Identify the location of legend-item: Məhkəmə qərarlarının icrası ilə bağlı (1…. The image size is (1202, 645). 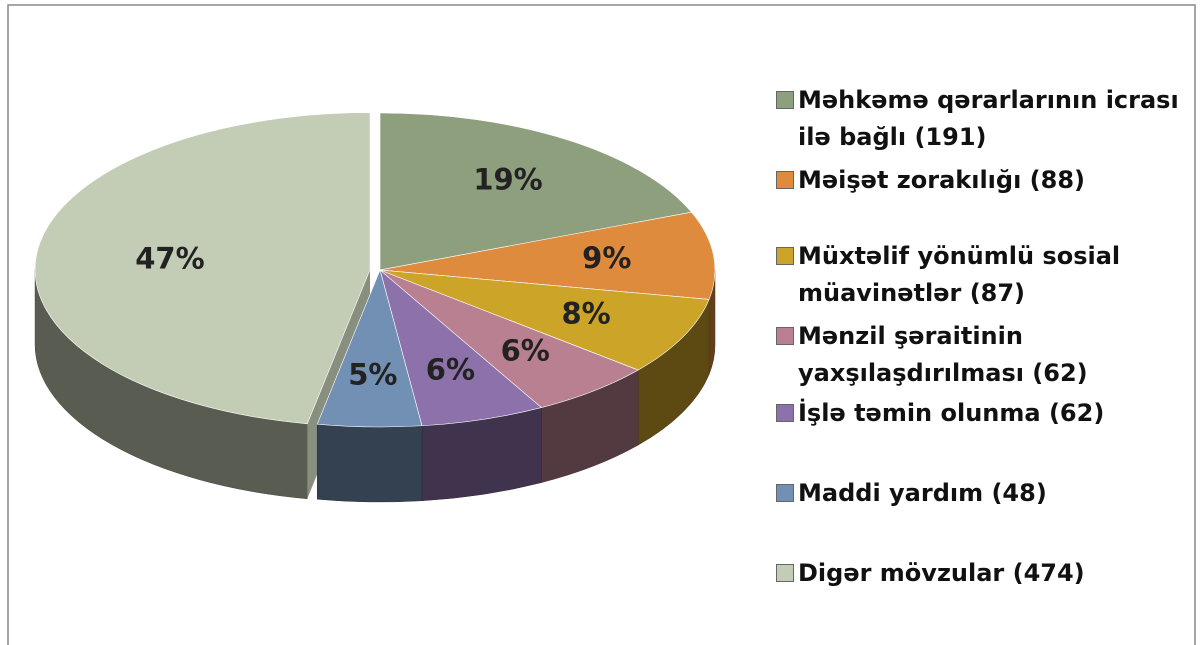
(981, 119).